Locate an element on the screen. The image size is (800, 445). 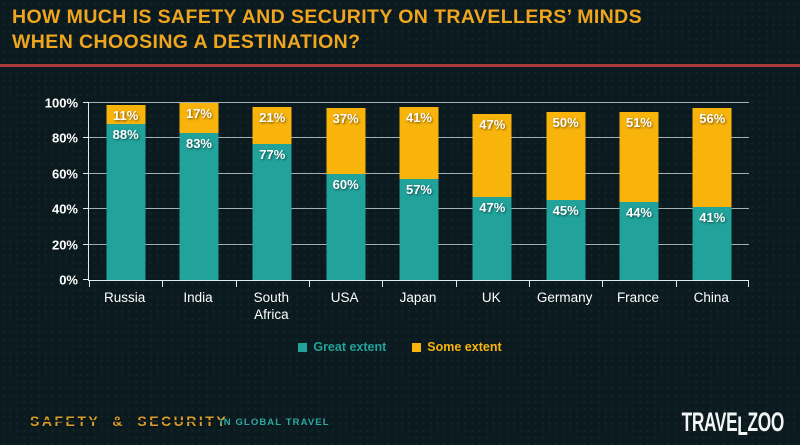
bar-value-label: 77% is located at coordinates (272, 154).